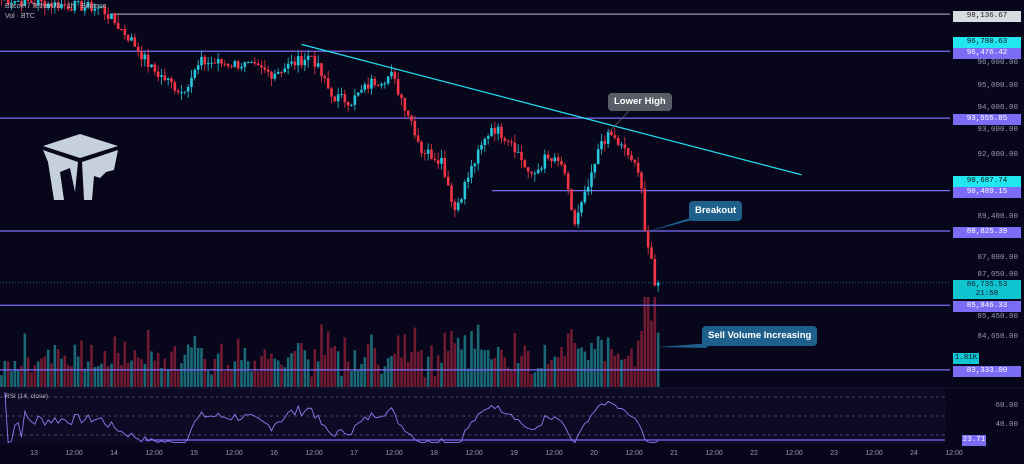 Image resolution: width=1024 pixels, height=464 pixels. What do you see at coordinates (685, 345) in the screenshot?
I see `sell-volume-pointer` at bounding box center [685, 345].